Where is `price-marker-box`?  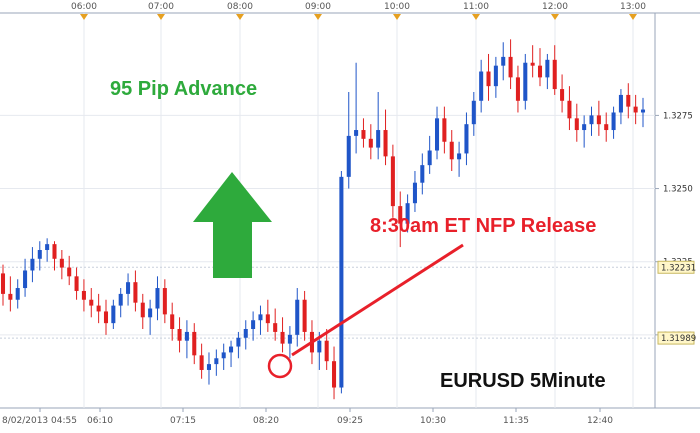
price-marker-box is located at coordinates (676, 338).